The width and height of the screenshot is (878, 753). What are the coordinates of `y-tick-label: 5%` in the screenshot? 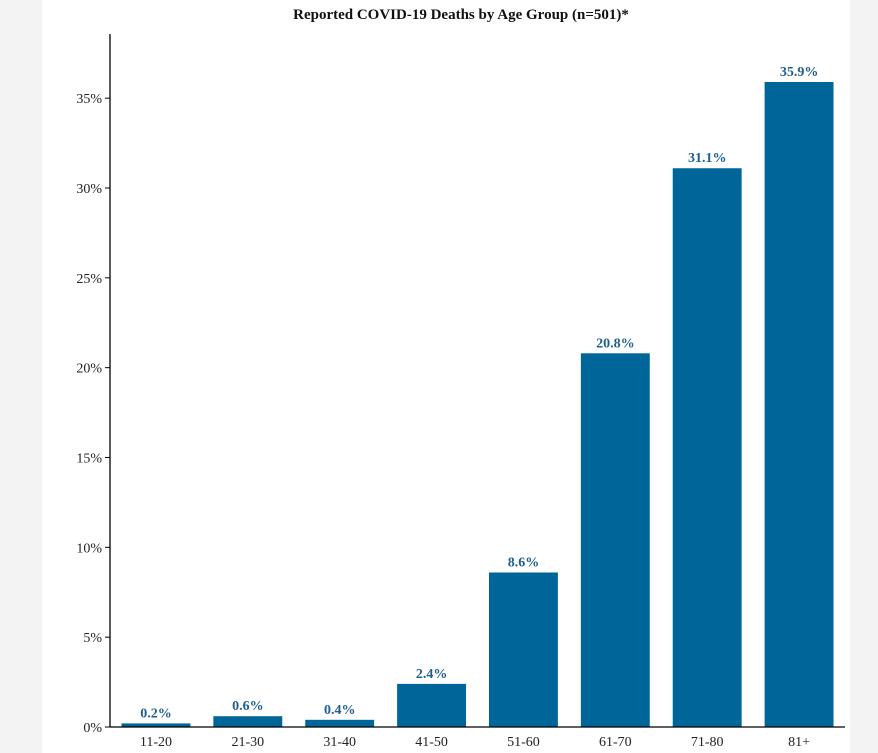 It's located at (92, 638).